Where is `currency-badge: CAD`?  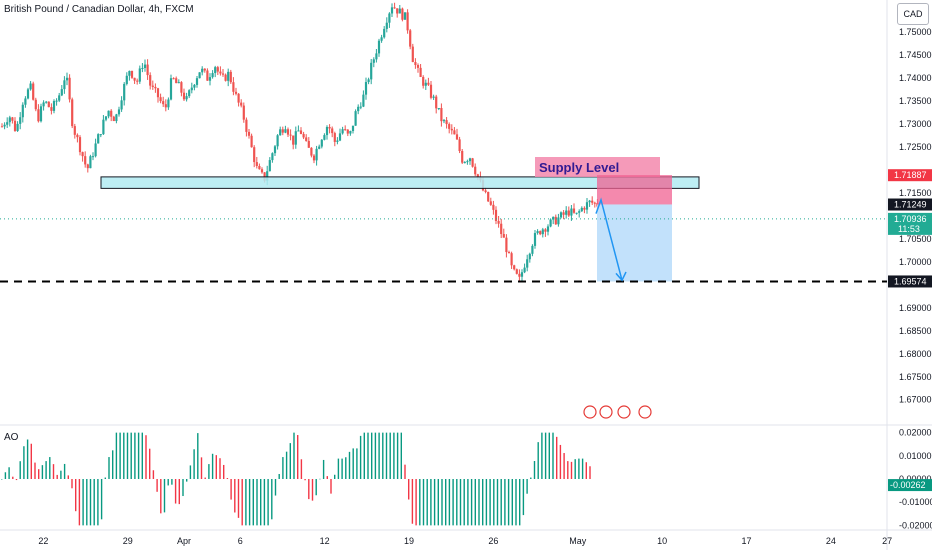 currency-badge: CAD is located at coordinates (913, 14).